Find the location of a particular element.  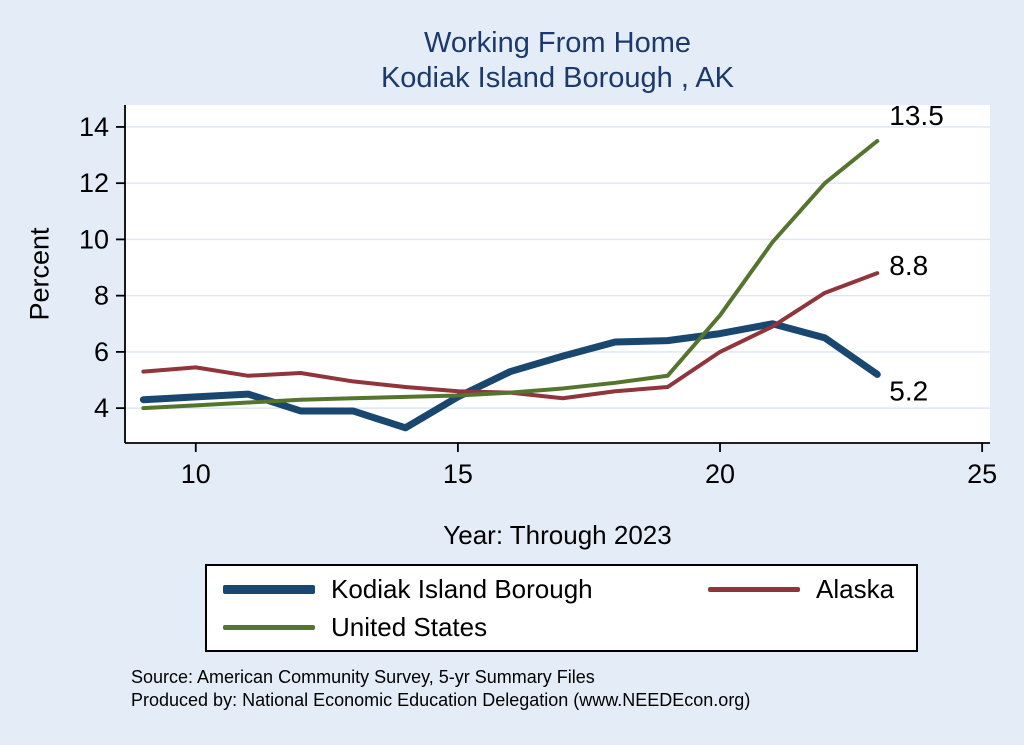

x-tick-label-25: 25 is located at coordinates (982, 474).